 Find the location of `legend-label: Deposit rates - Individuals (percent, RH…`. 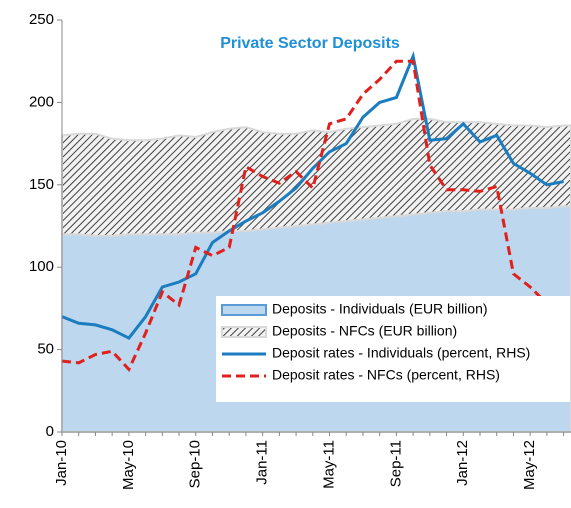

legend-label: Deposit rates - Individuals (percent, RH… is located at coordinates (401, 353).